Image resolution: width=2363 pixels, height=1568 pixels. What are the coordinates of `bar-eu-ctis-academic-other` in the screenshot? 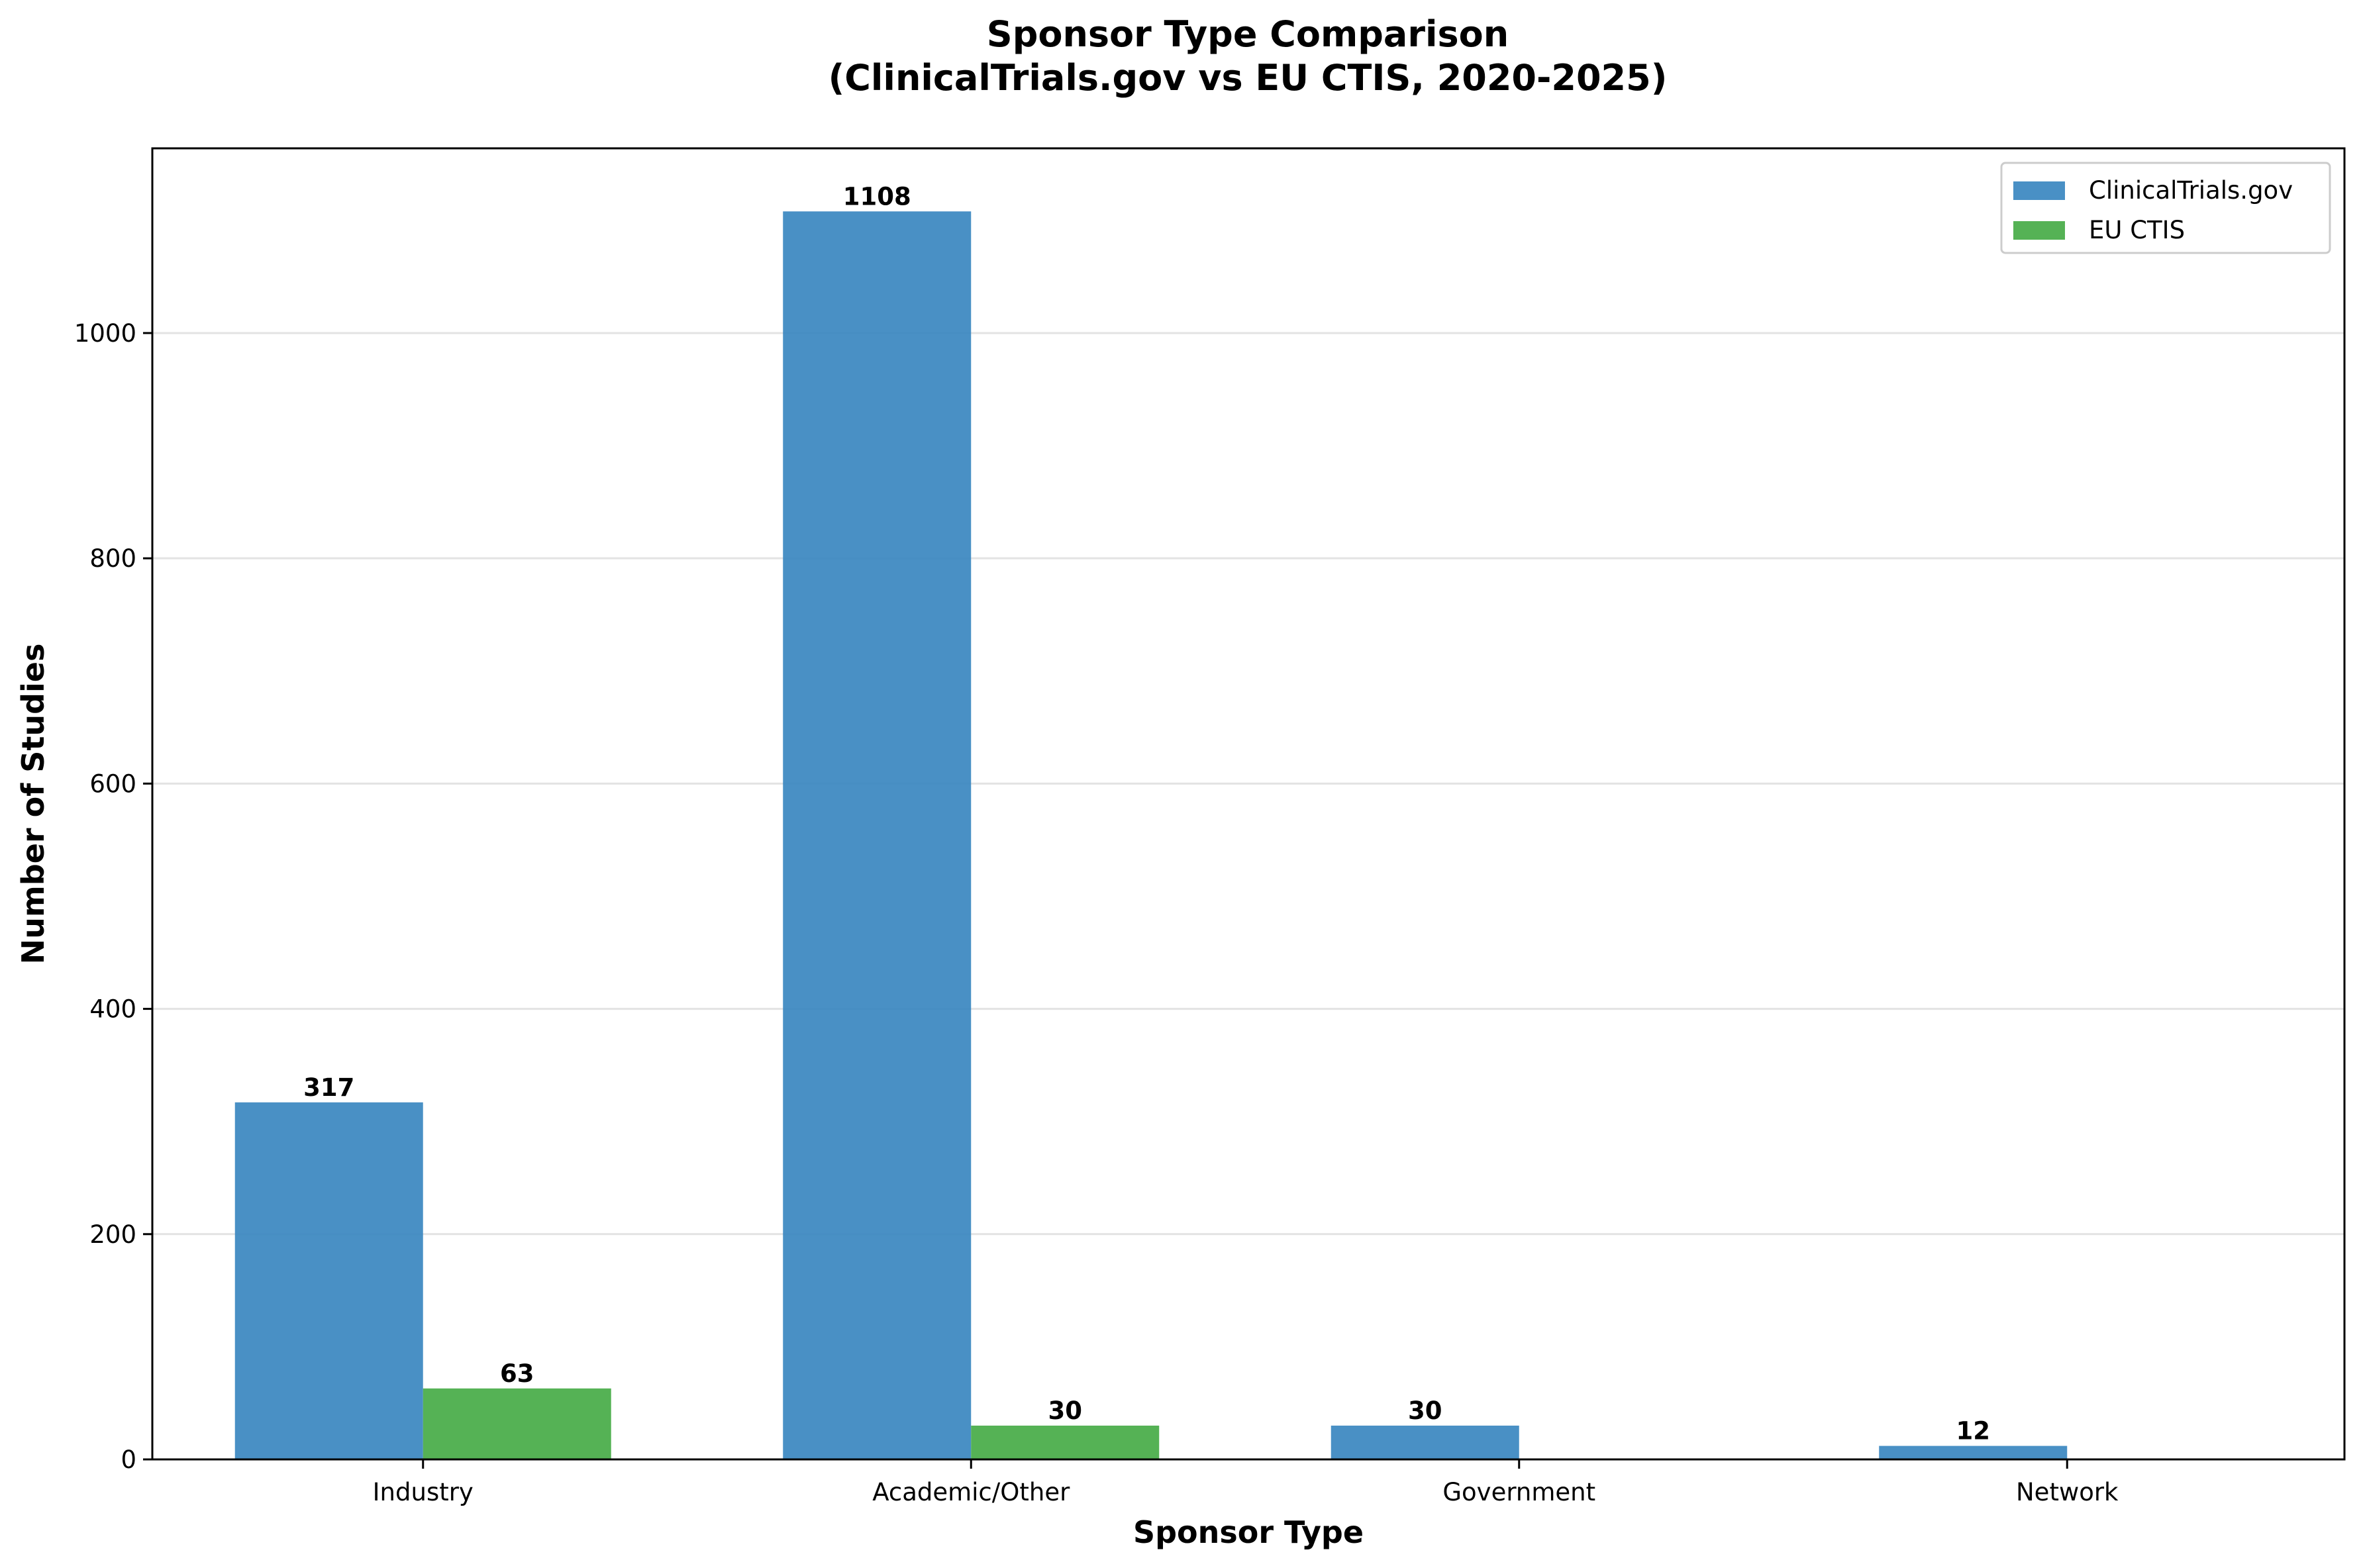 It's located at (1066, 1442).